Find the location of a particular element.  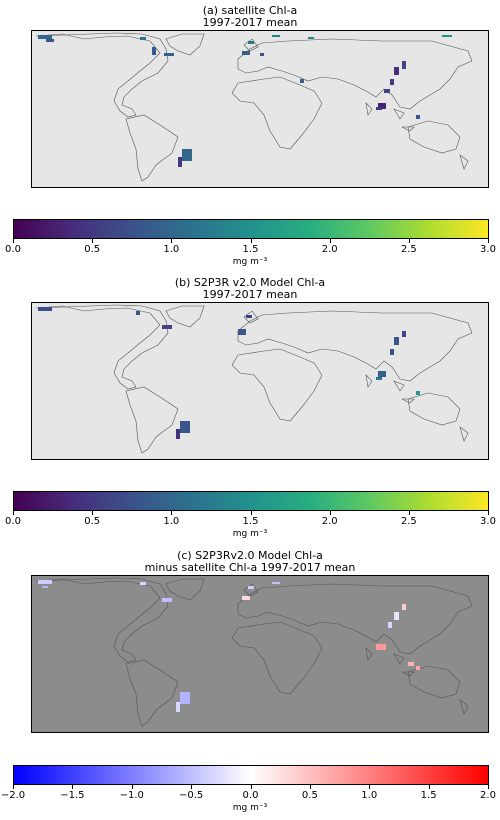

colorbar-tick-label: −0.5 is located at coordinates (191, 795).